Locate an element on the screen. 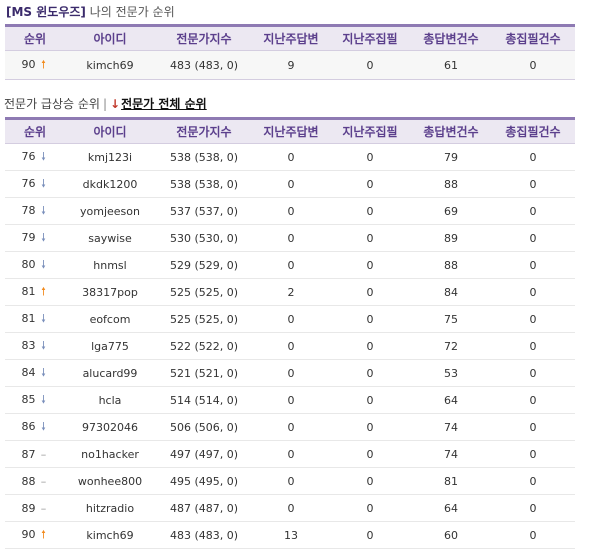 The width and height of the screenshot is (589, 558). column-header-index: 전문가지수 is located at coordinates (204, 130).